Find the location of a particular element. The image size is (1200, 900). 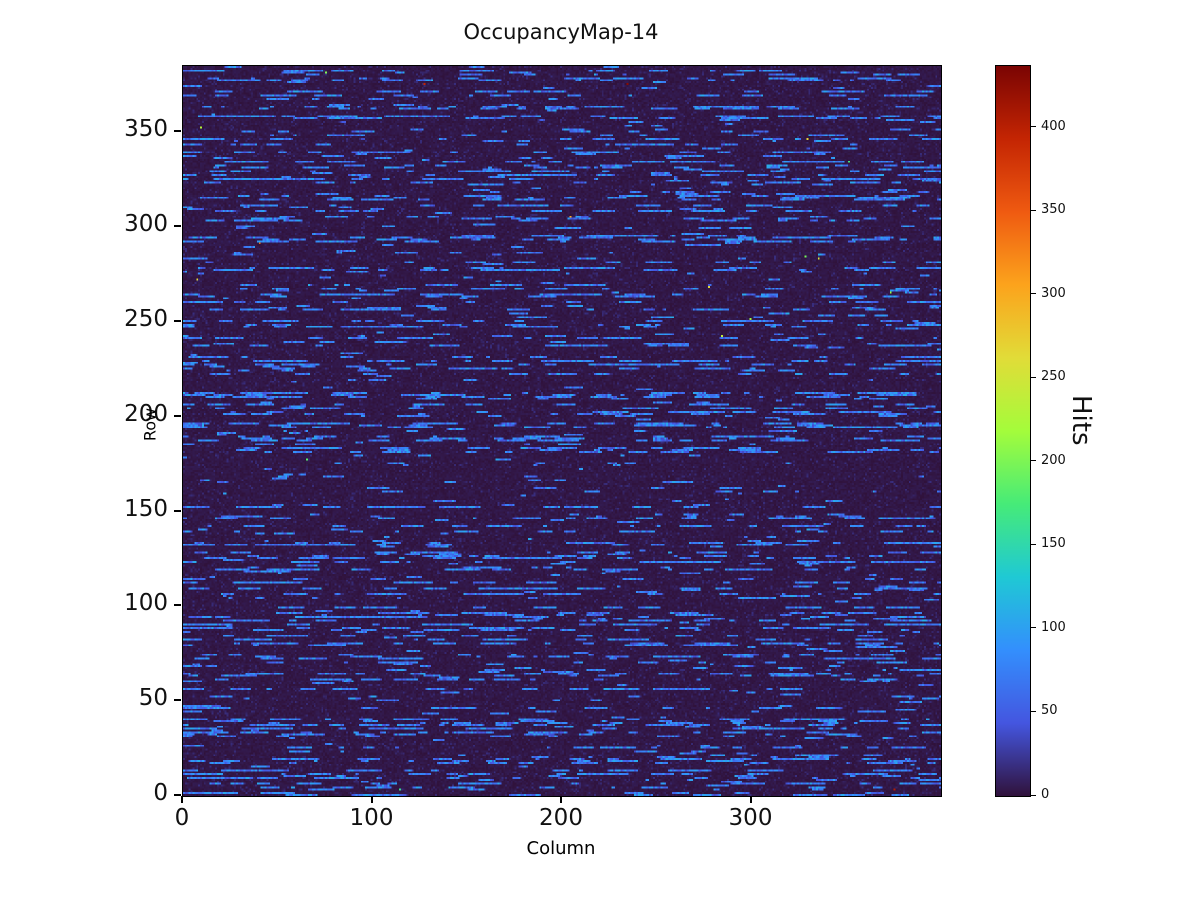

colorbar is located at coordinates (1013, 431).